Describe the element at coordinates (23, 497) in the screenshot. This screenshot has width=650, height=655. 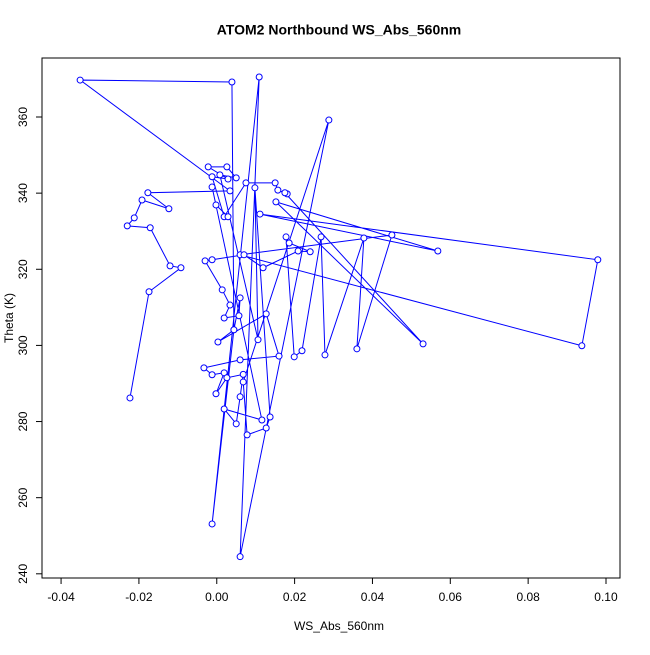
I see `y-tick-label: 260` at that location.